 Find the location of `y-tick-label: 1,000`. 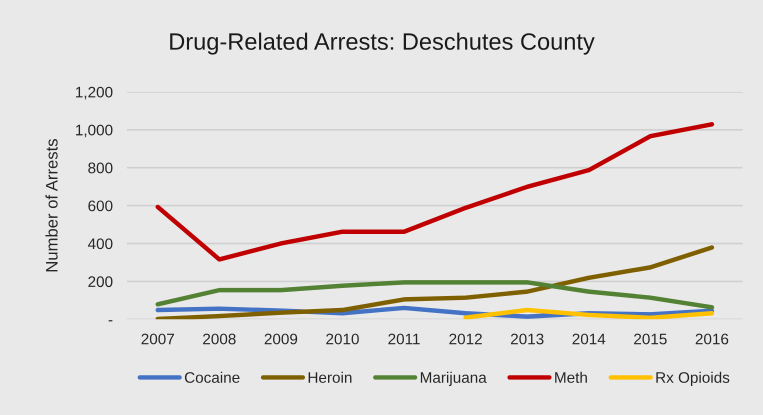

y-tick-label: 1,000 is located at coordinates (94, 131).